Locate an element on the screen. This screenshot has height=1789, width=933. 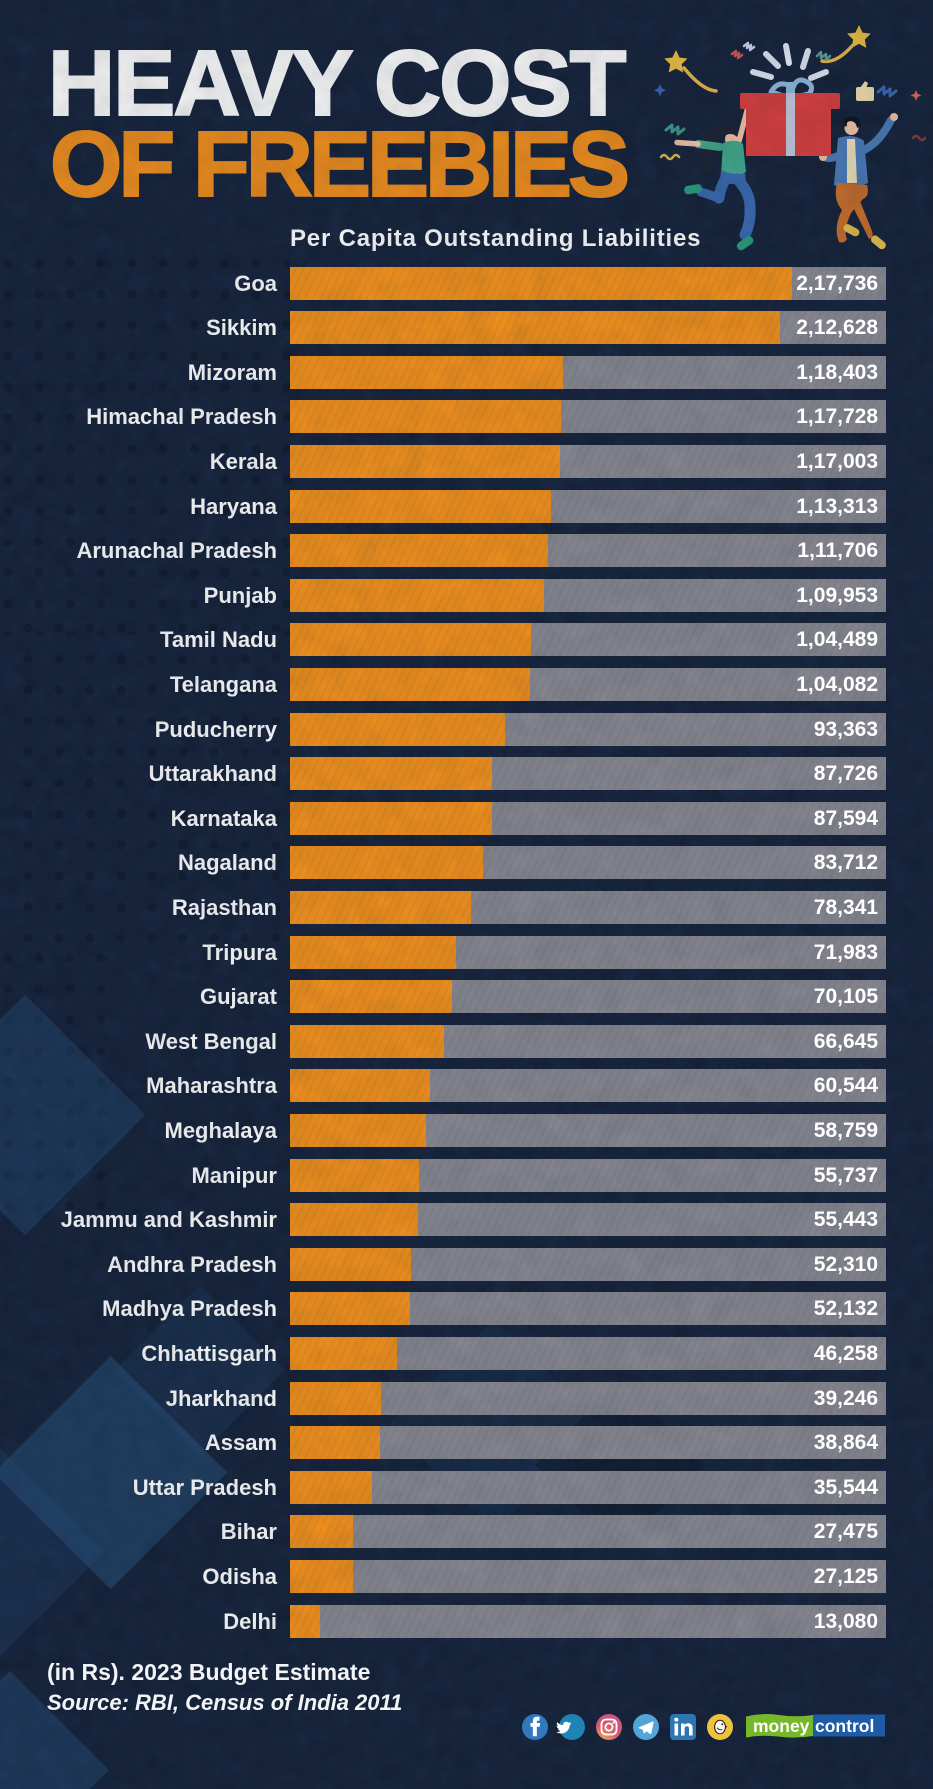
svg-text: money is located at coordinates (781, 1726).